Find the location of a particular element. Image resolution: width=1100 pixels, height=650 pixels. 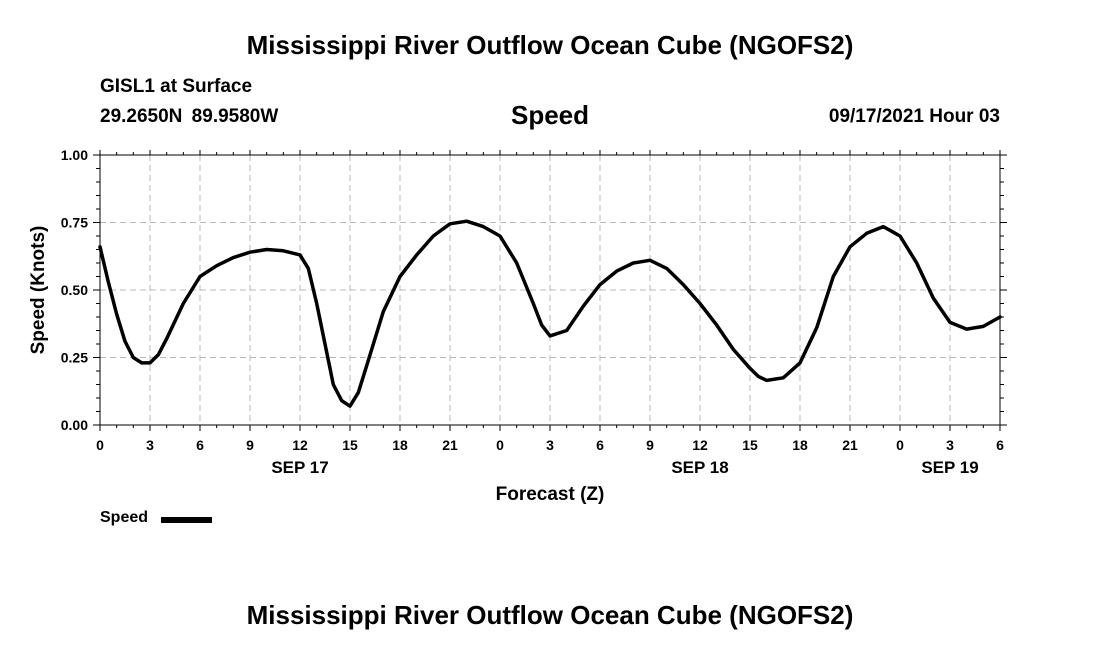

station-label: GISL1 at Surface is located at coordinates (176, 86).